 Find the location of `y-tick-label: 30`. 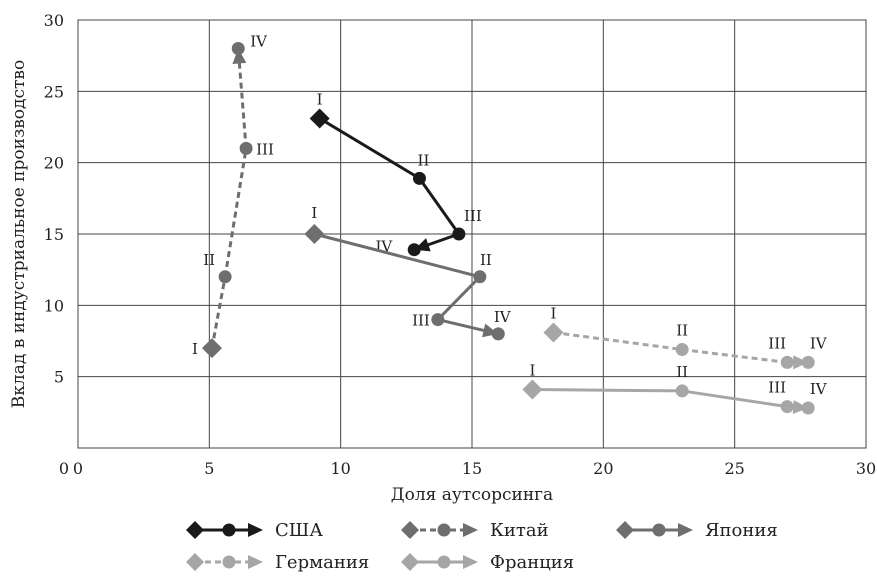

y-tick-label: 30 is located at coordinates (54, 20).